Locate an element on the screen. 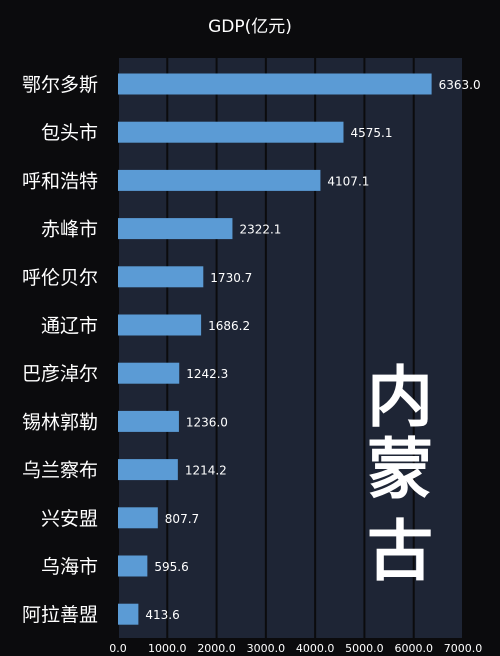  value-label: 1214.2 is located at coordinates (206, 471).